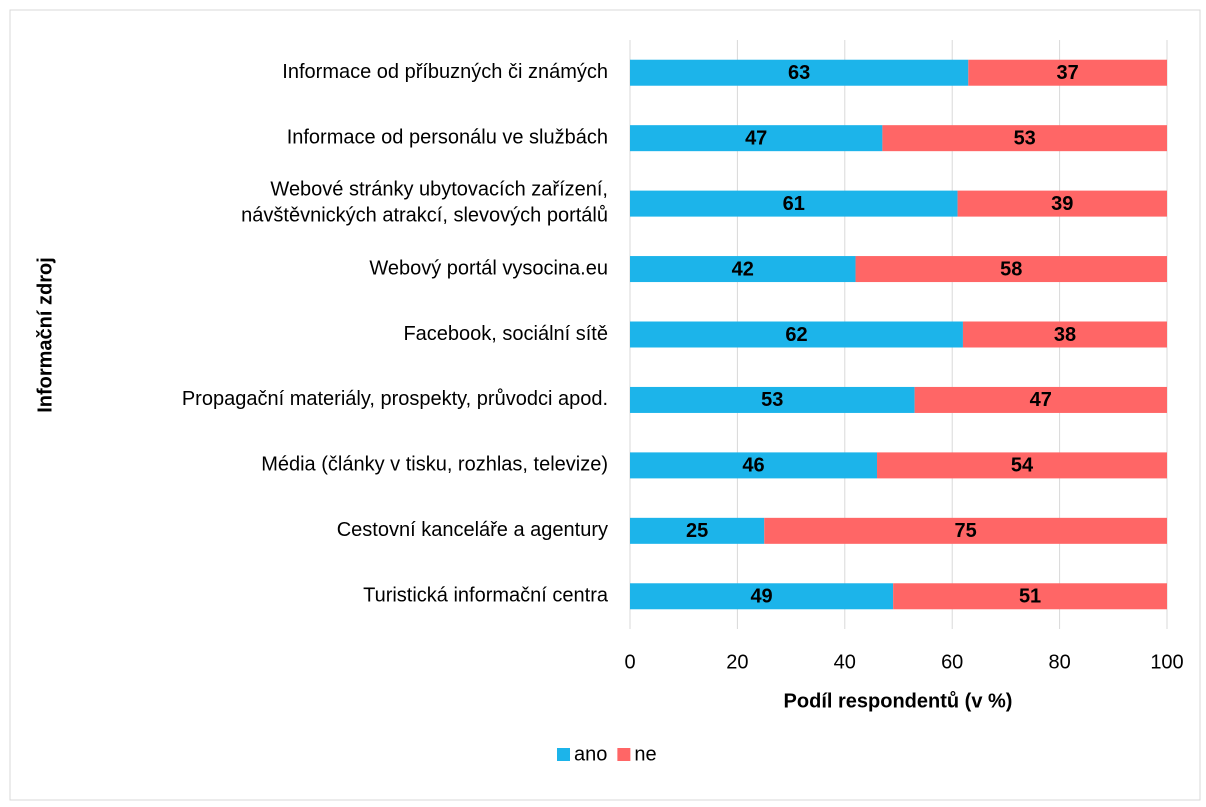 The height and width of the screenshot is (807, 1206). I want to click on y-axis-label: Informační zdroj, so click(45, 335).